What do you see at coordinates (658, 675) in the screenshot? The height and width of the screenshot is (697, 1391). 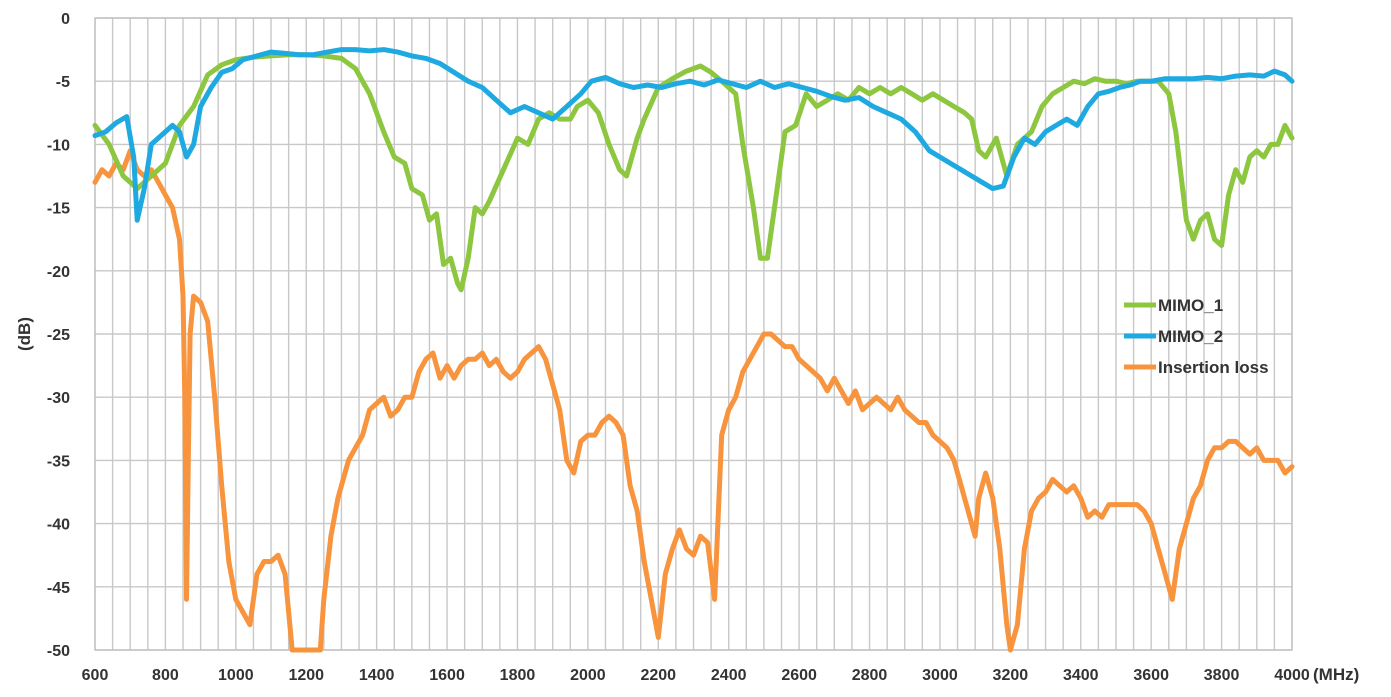 I see `x-tick-label: 2200` at bounding box center [658, 675].